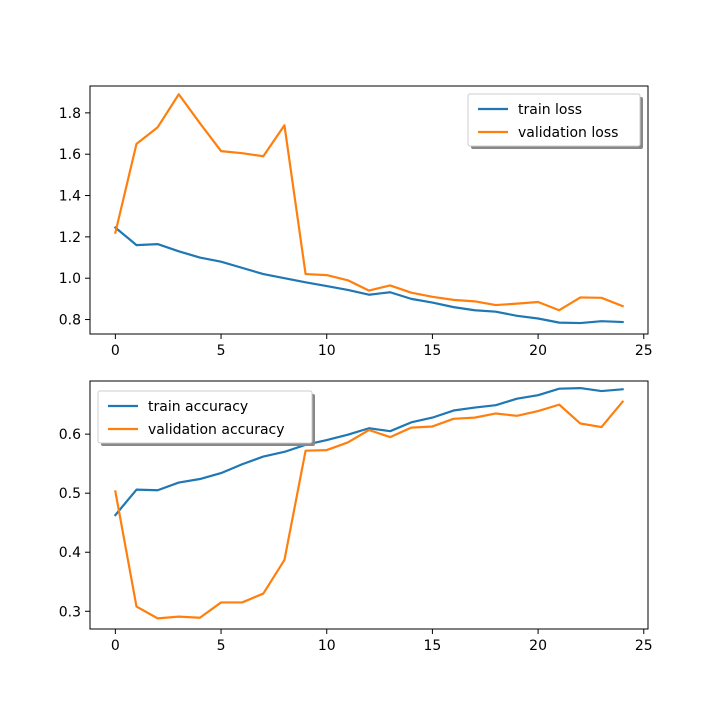 This screenshot has height=720, width=720. I want to click on legend: train loss validation loss, so click(555, 121).